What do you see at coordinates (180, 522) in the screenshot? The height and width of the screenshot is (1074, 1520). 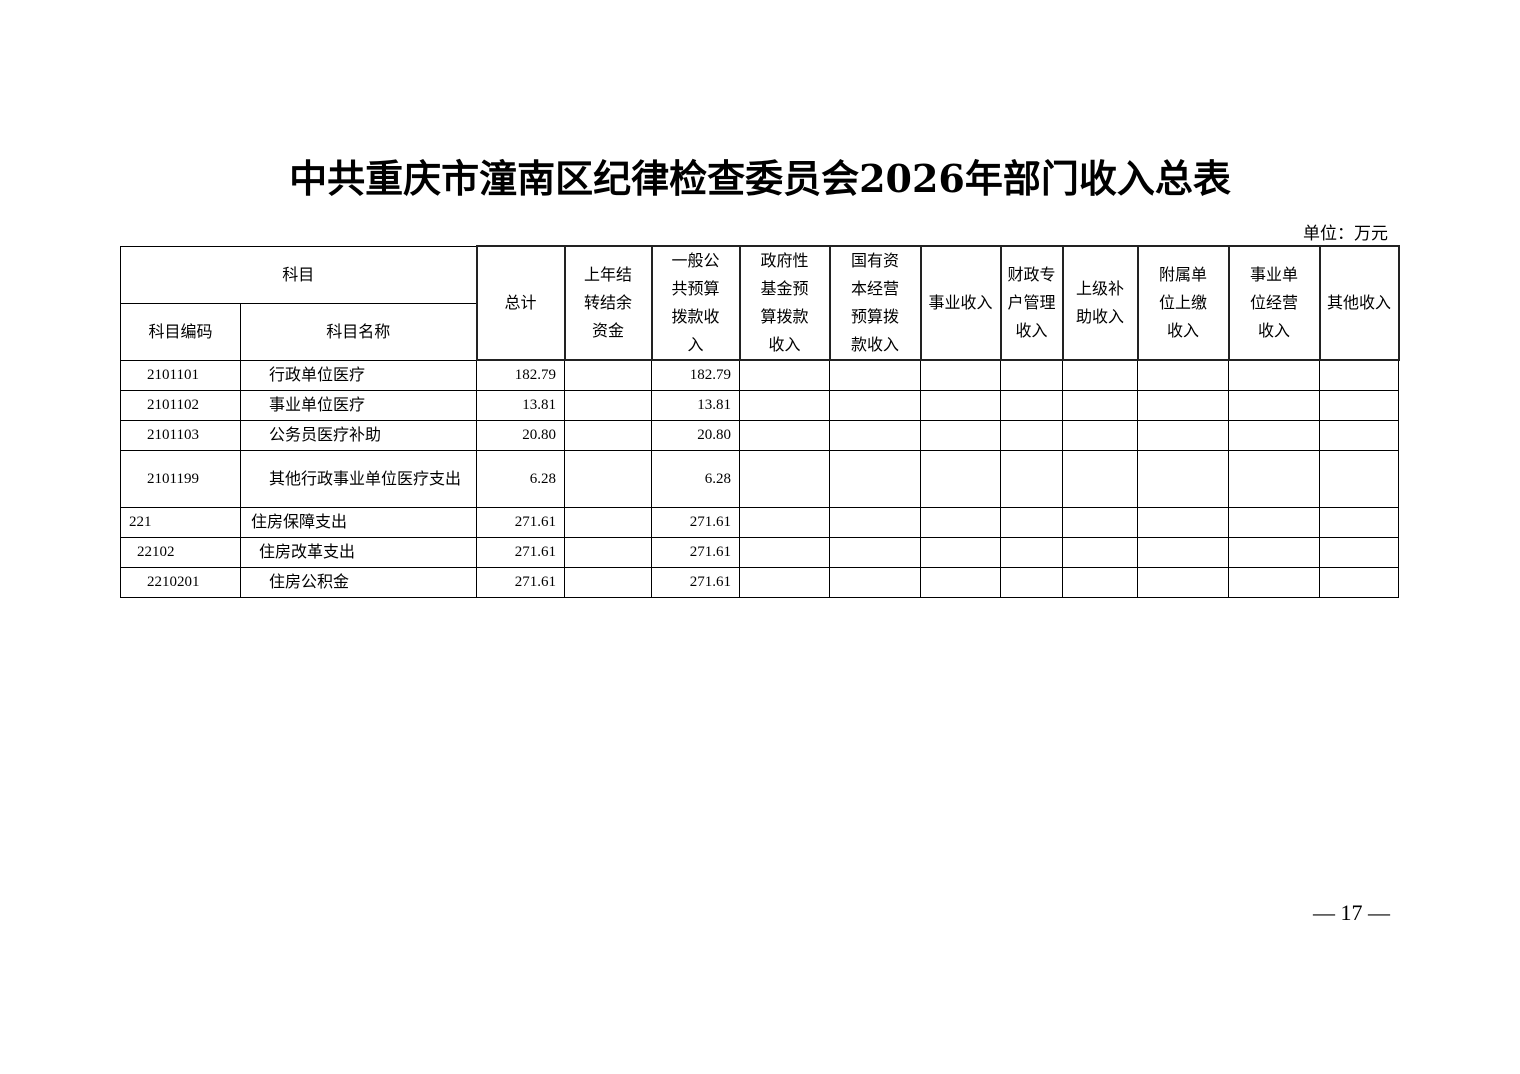 I see `row-code: 221` at bounding box center [180, 522].